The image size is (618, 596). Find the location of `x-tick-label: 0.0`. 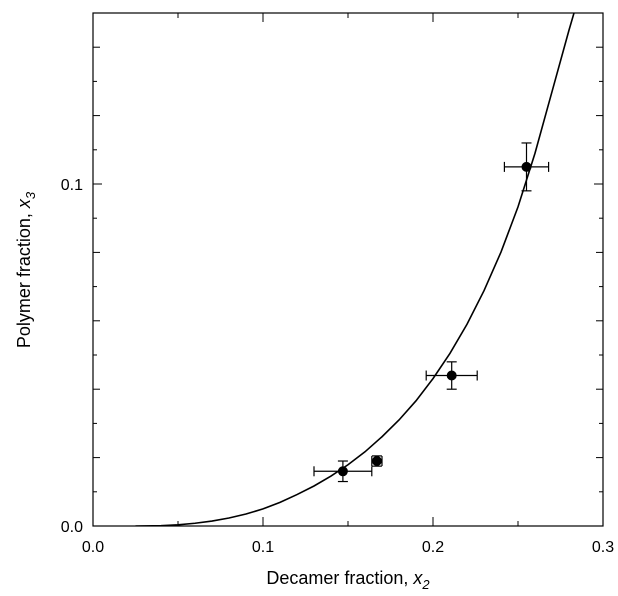

x-tick-label: 0.0 is located at coordinates (93, 547).